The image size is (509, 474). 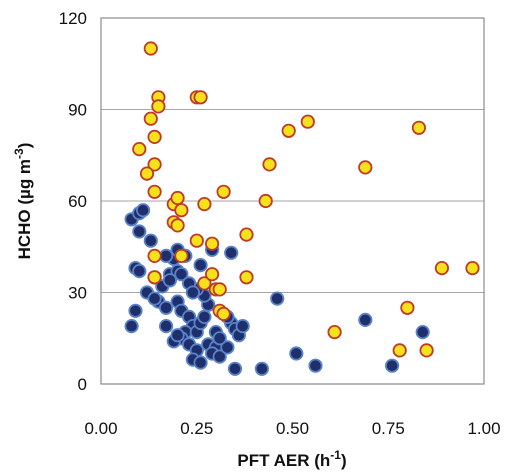 I want to click on y-tick-labels: 0 30 60 90 120, so click(x=73, y=201).